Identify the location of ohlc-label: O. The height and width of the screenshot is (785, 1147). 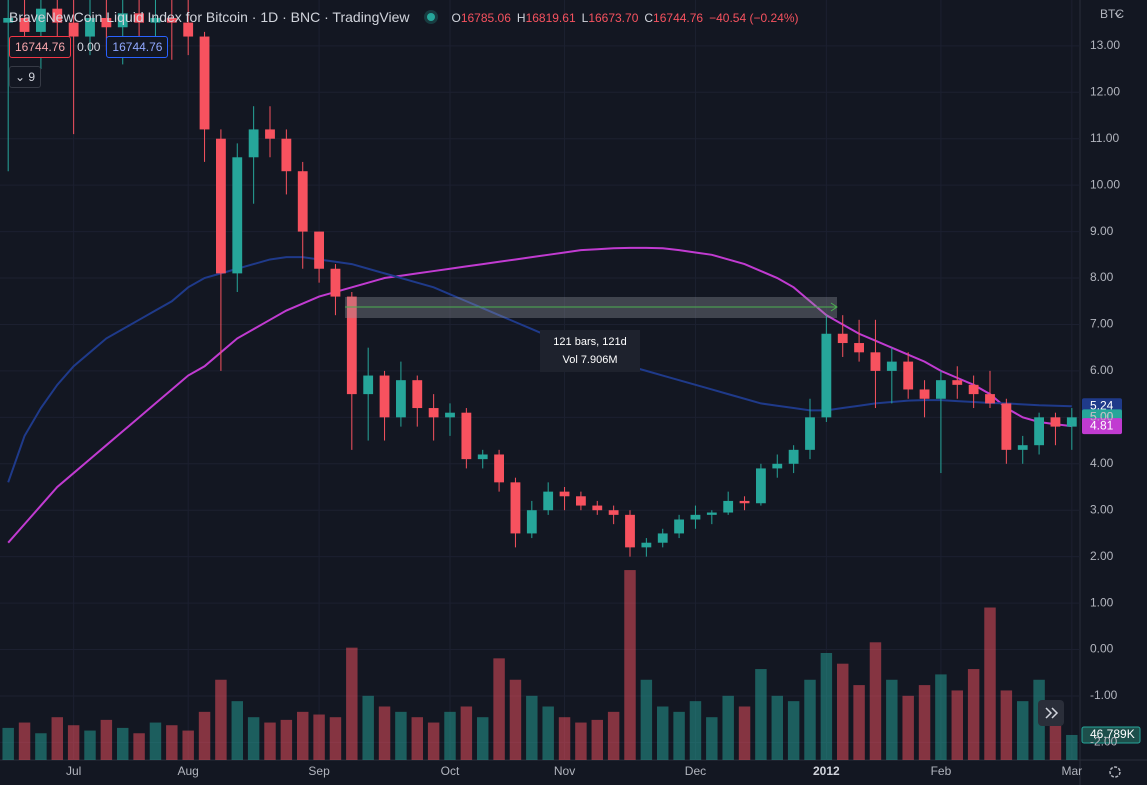
(456, 18).